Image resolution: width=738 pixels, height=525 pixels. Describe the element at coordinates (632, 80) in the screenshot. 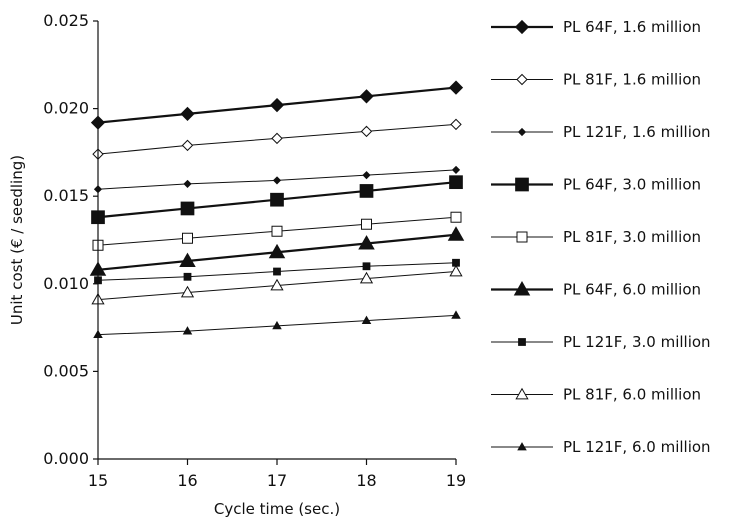

I see `legend-label: PL 81F, 1.6 million` at that location.